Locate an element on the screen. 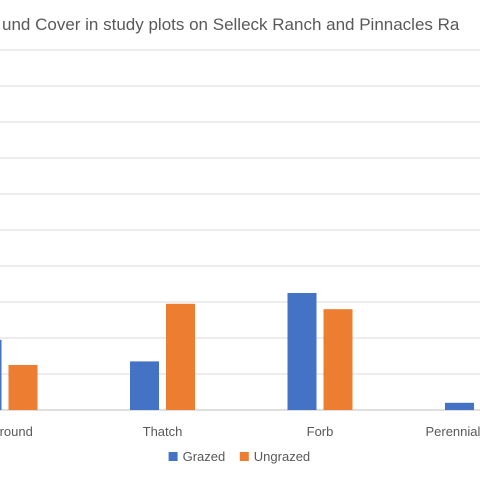 This screenshot has height=480, width=480. legend-label-grazed: Grazed is located at coordinates (204, 456).